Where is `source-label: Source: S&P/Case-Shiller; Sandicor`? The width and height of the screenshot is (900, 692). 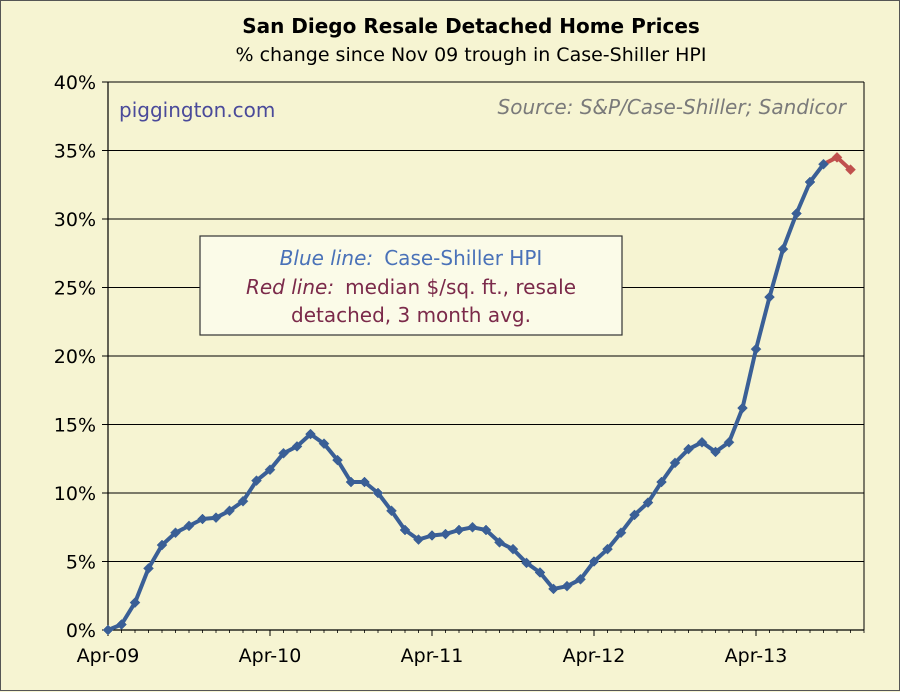 source-label: Source: S&P/Case-Shiller; Sandicor is located at coordinates (673, 107).